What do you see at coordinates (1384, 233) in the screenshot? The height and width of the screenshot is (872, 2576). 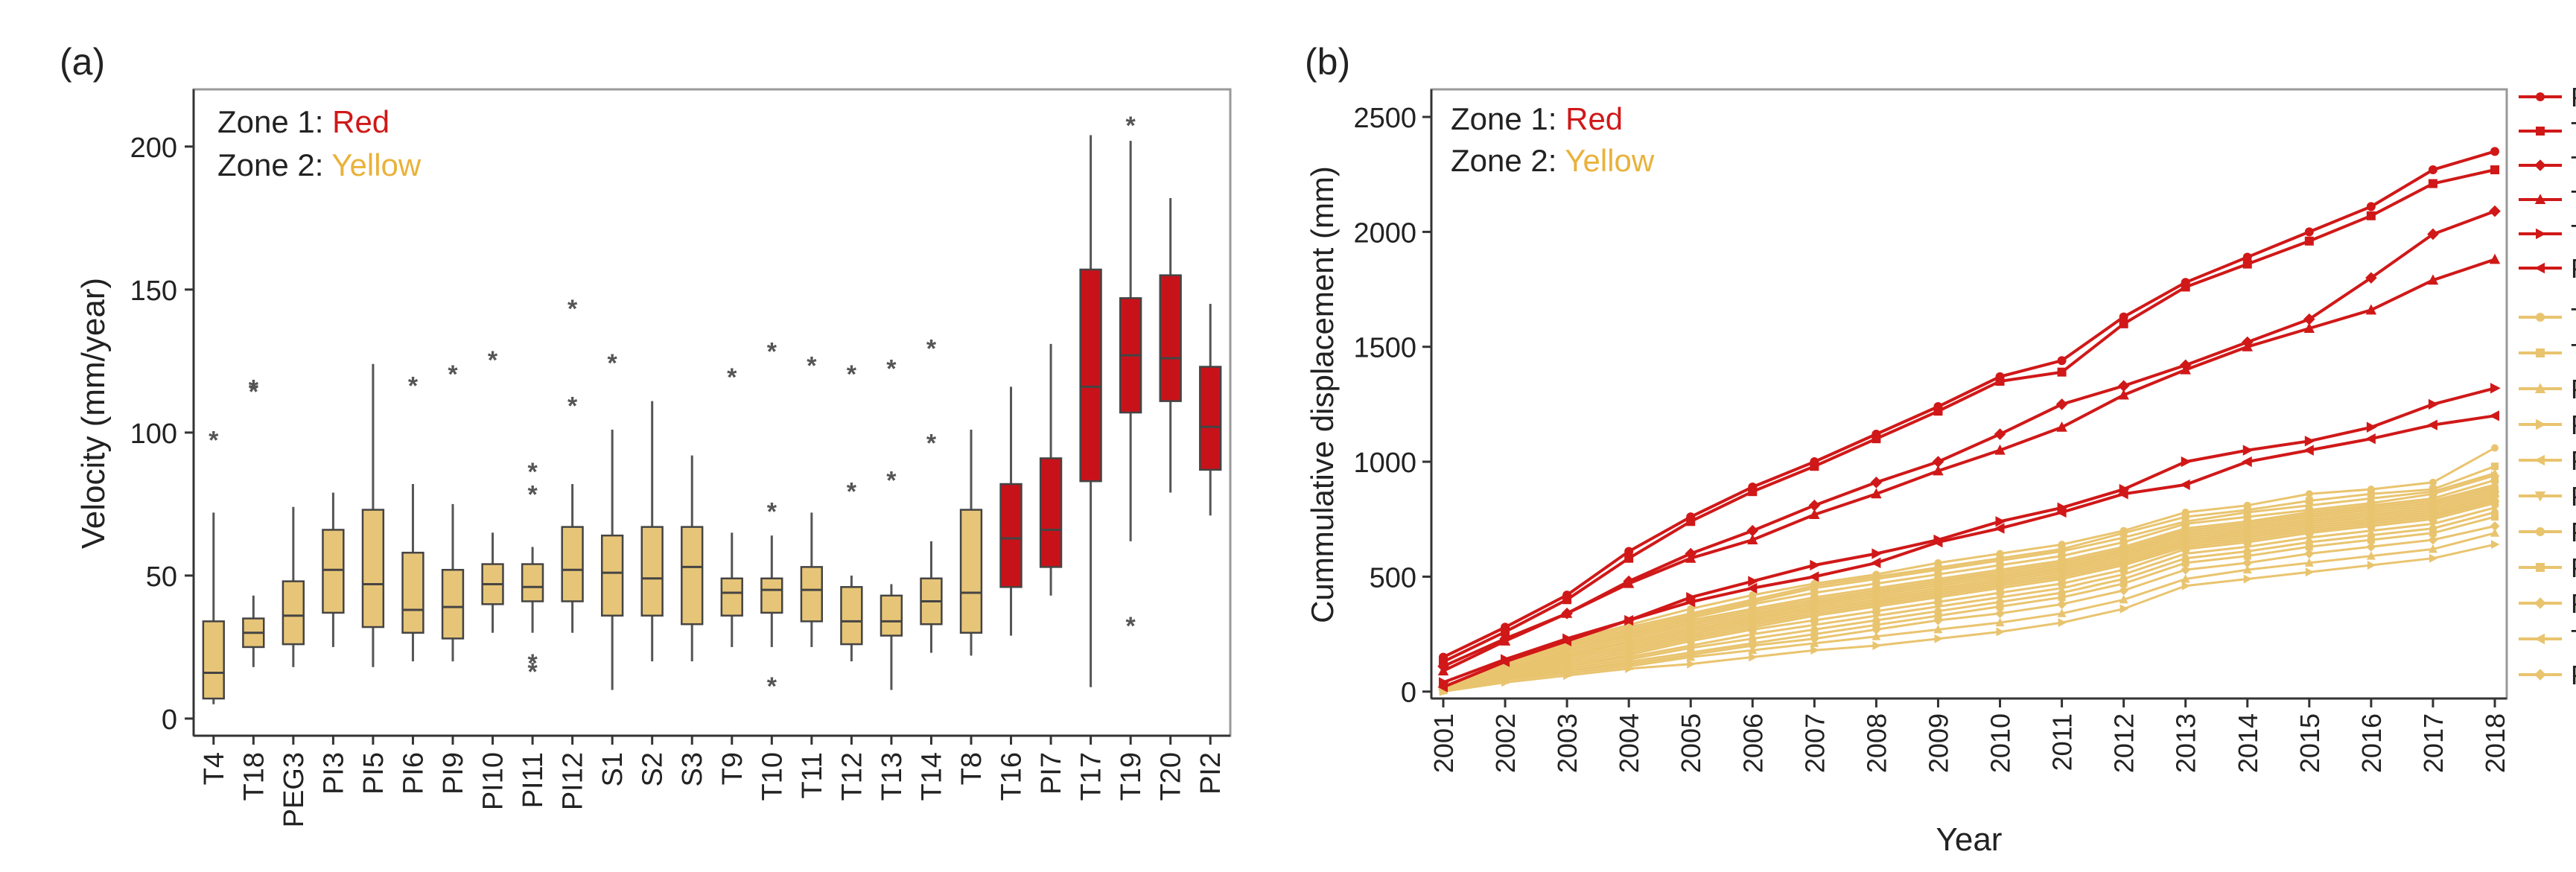 I see `panel-b-y-tick-label: 2000` at bounding box center [1384, 233].